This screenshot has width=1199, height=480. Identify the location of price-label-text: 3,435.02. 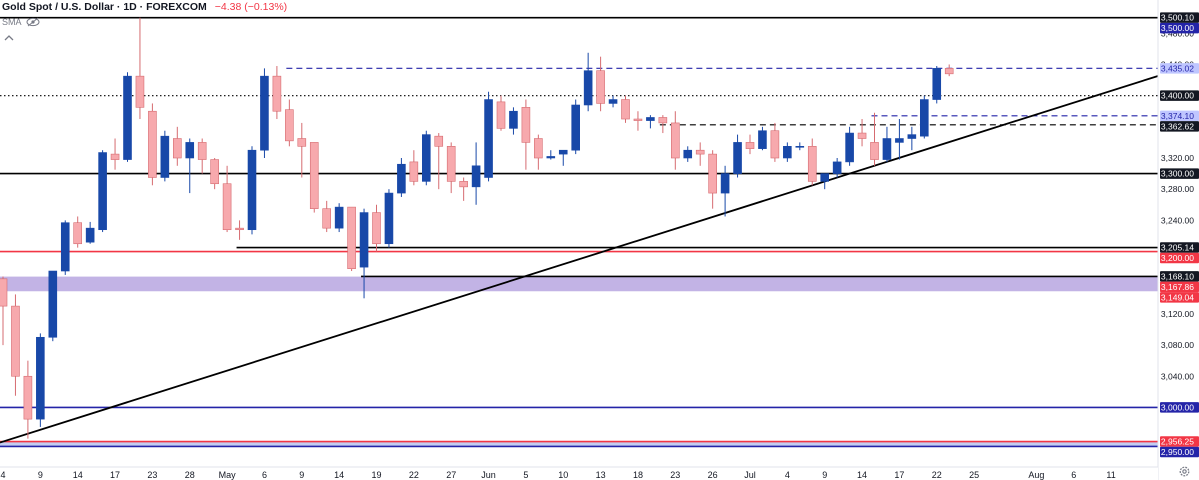
(1177, 68).